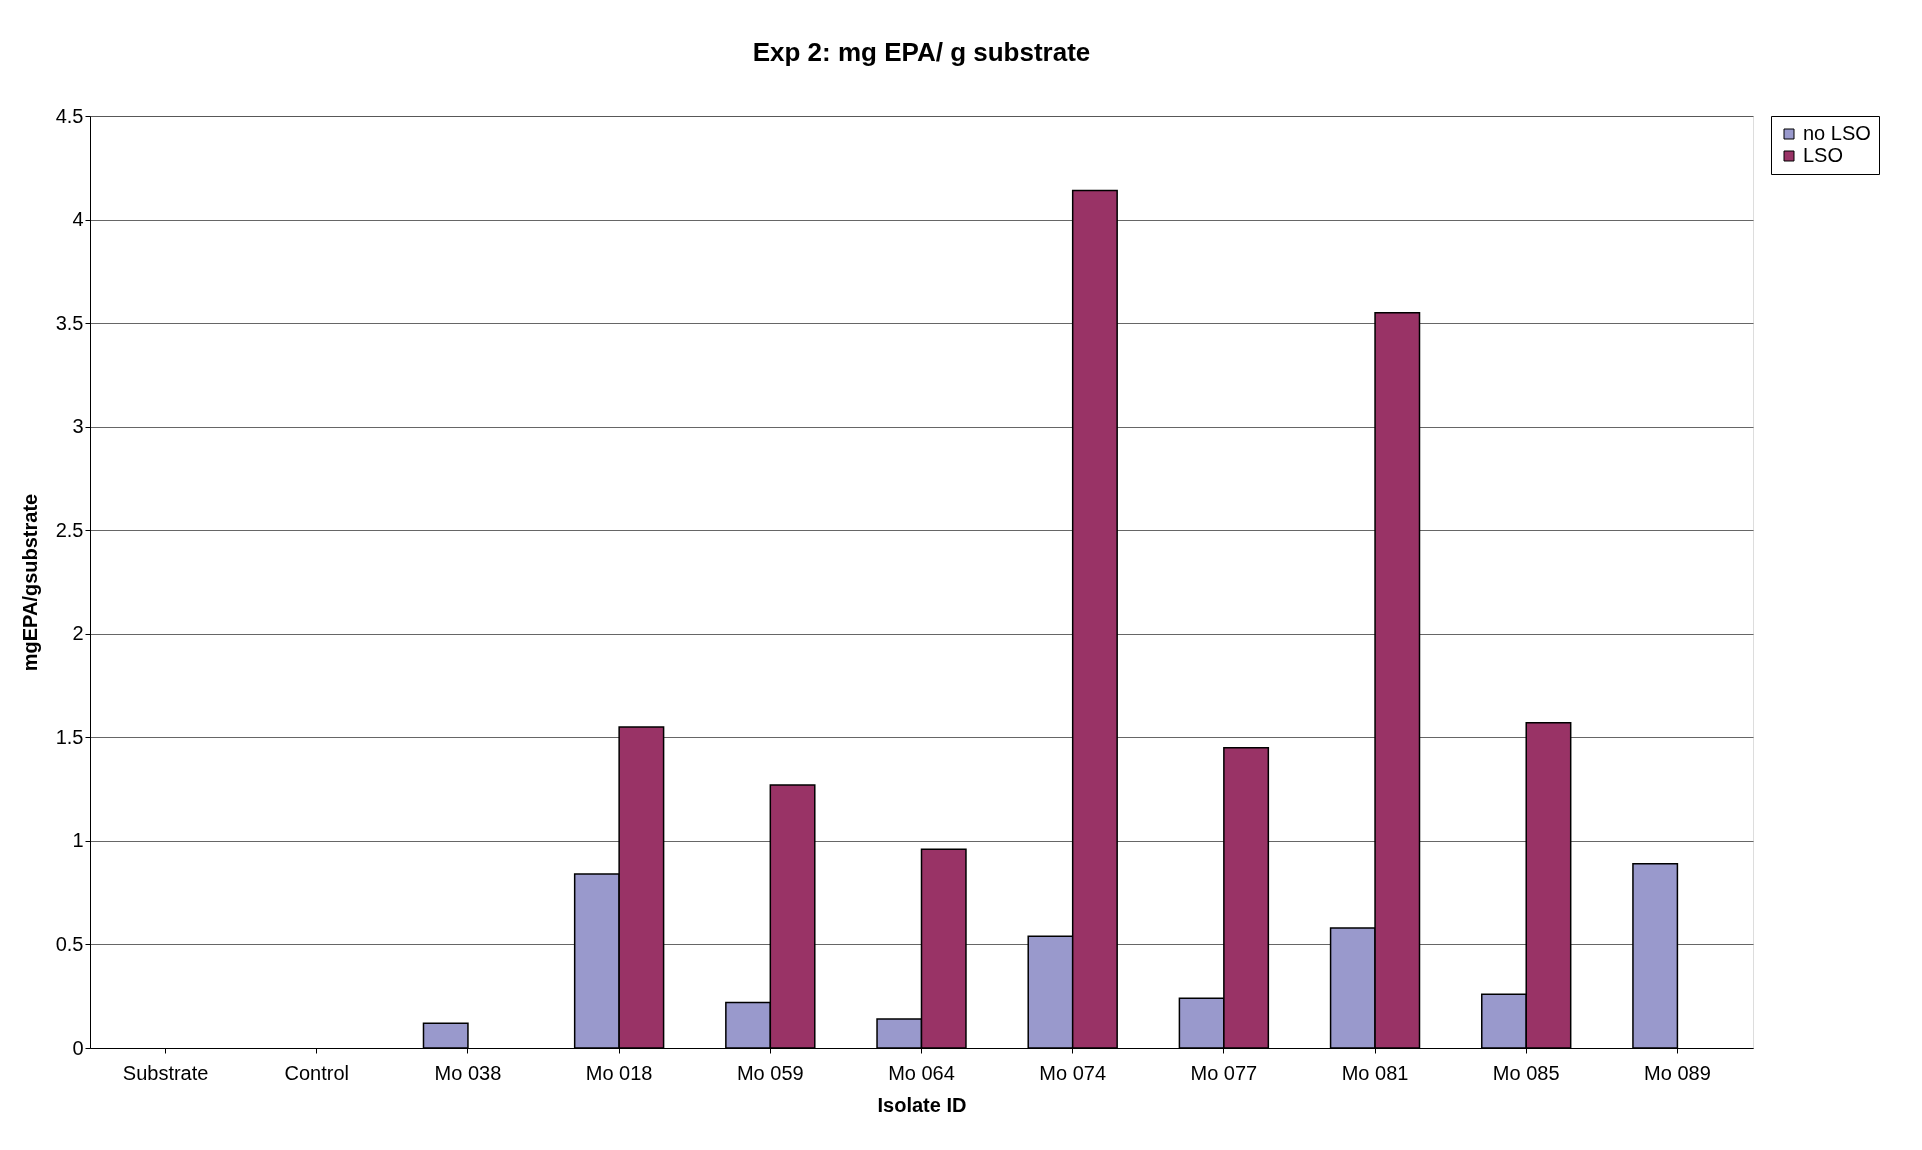 This screenshot has height=1150, width=1922. I want to click on x-tick-label: Mo 081, so click(1375, 1072).